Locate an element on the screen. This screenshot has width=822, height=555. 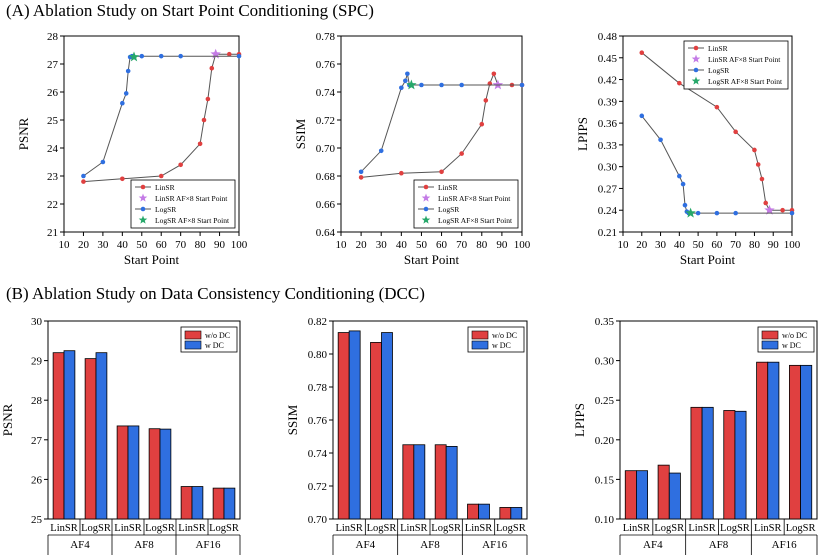
y-axis-label: PSNR is located at coordinates (23, 133).